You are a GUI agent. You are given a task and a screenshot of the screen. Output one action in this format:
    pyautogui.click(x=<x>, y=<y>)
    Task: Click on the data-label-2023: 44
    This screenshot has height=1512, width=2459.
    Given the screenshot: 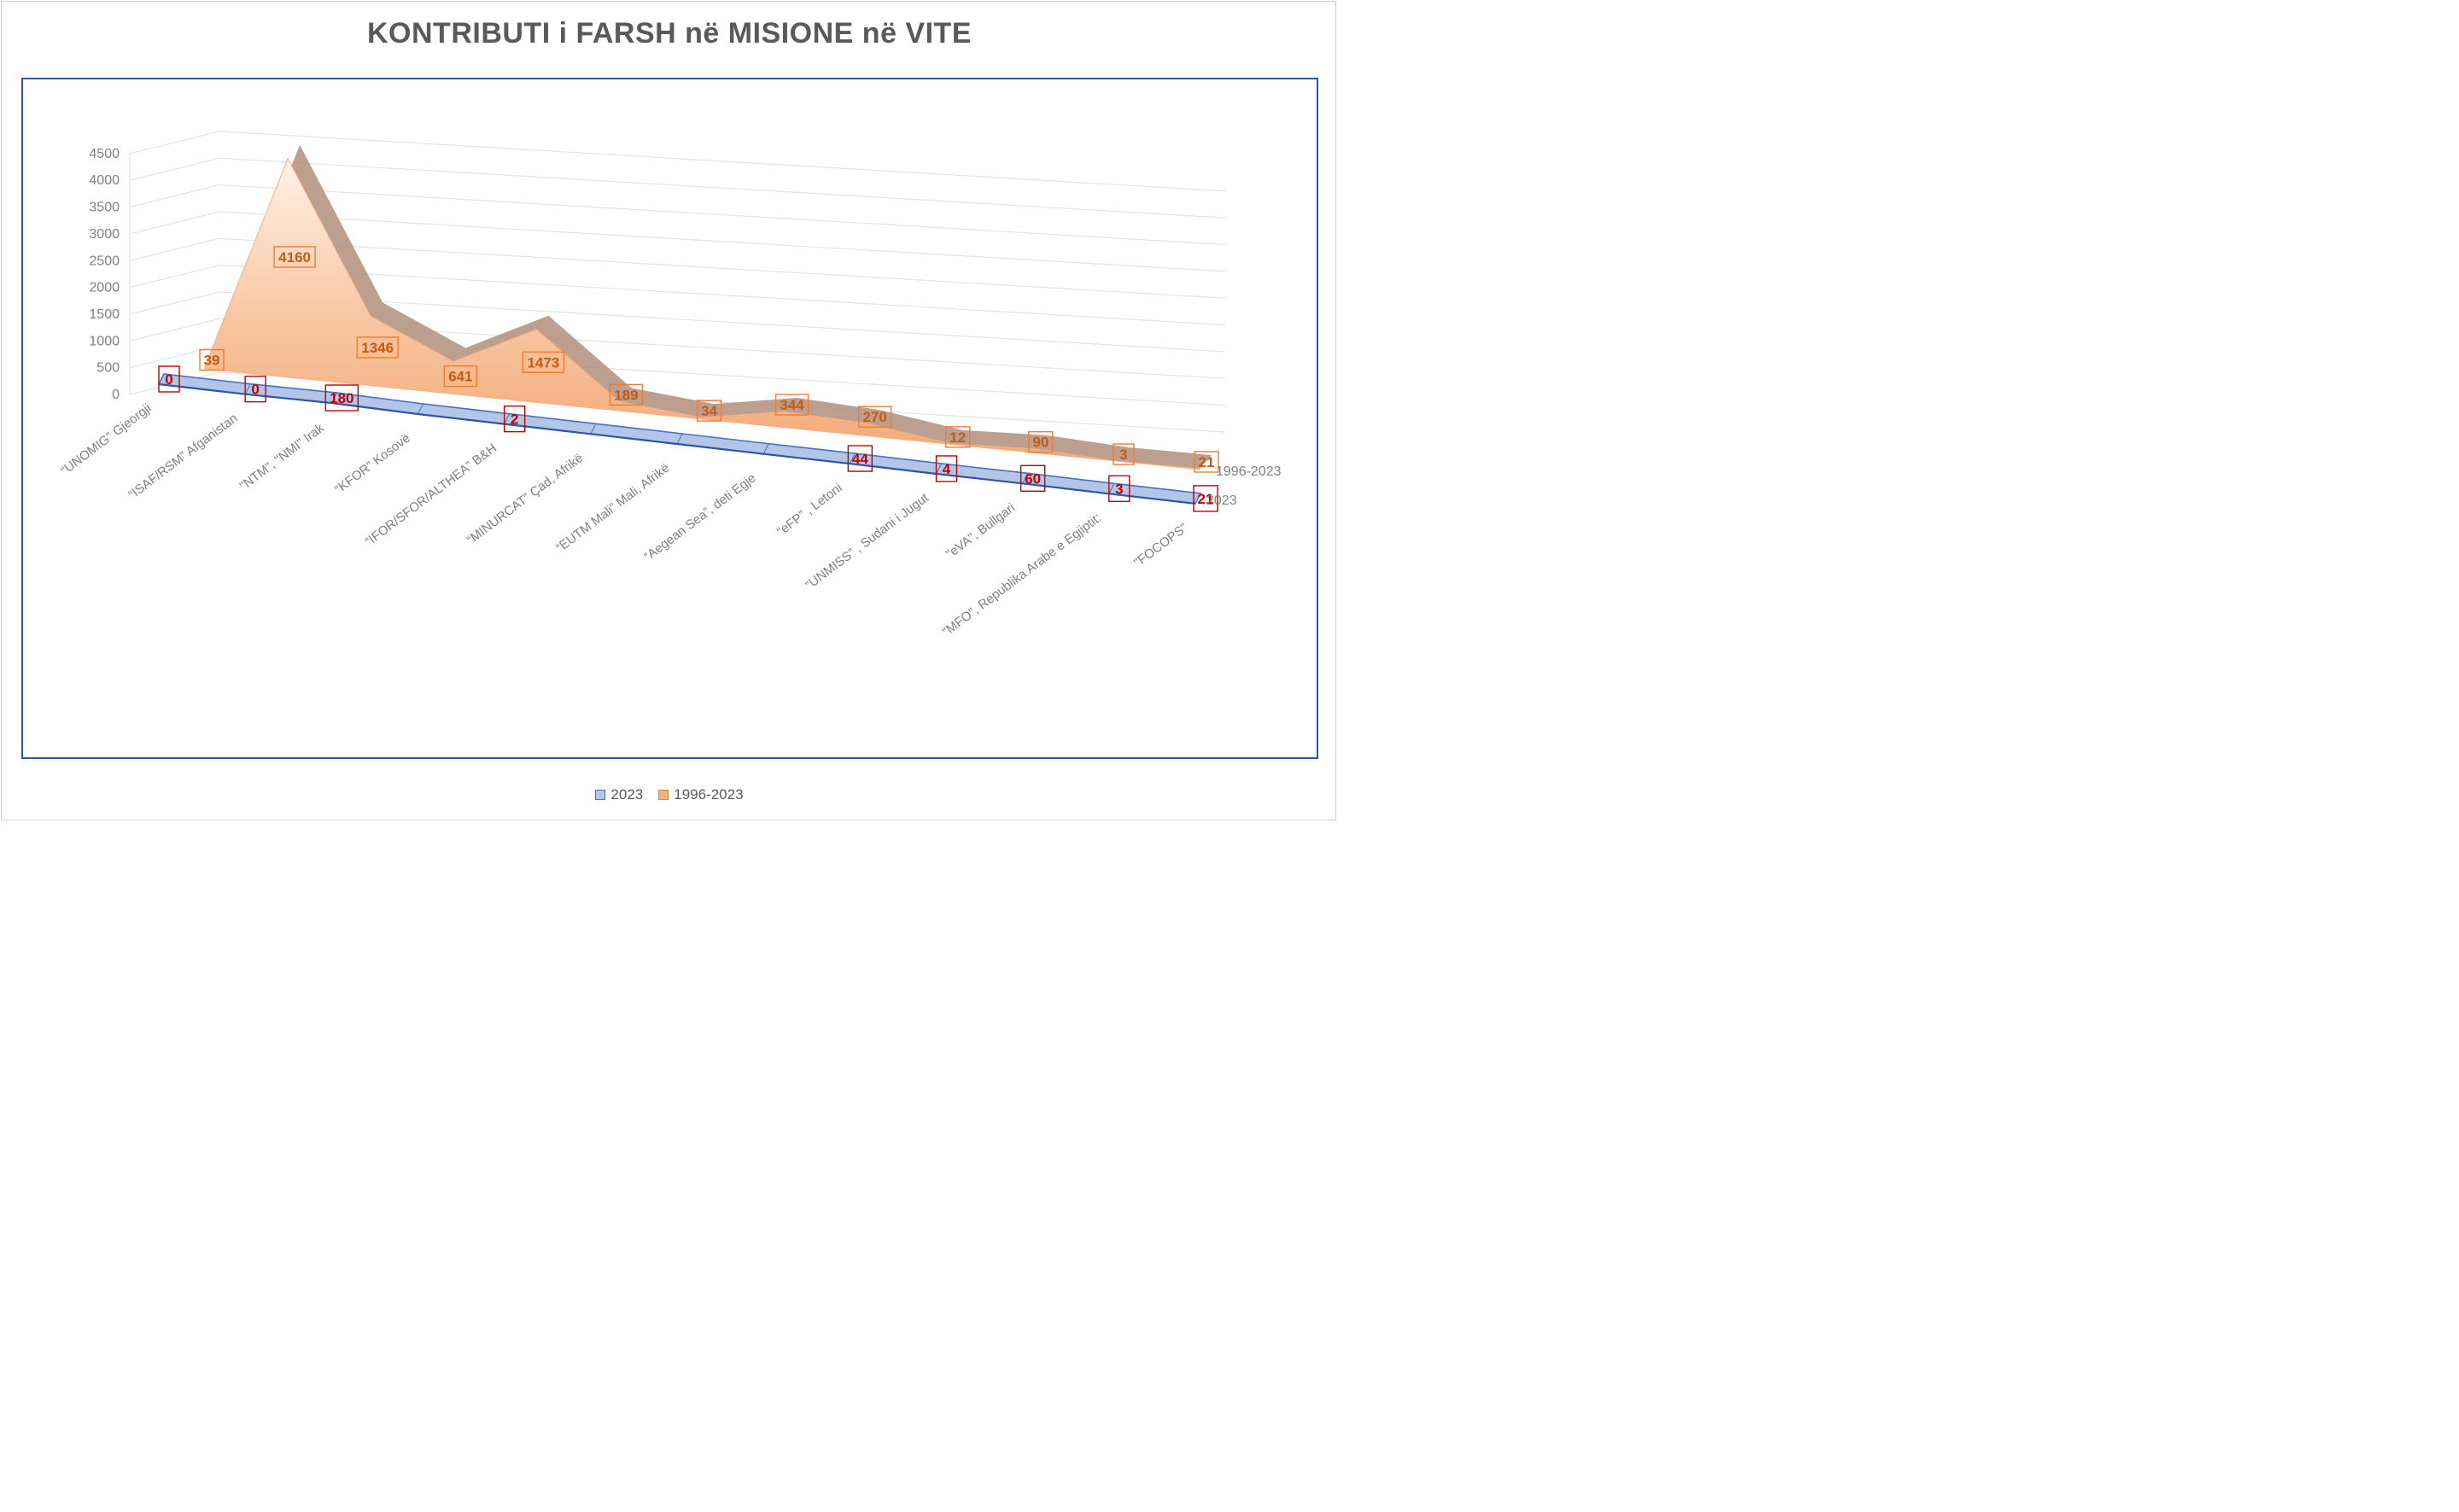 What is the action you would take?
    pyautogui.click(x=860, y=459)
    